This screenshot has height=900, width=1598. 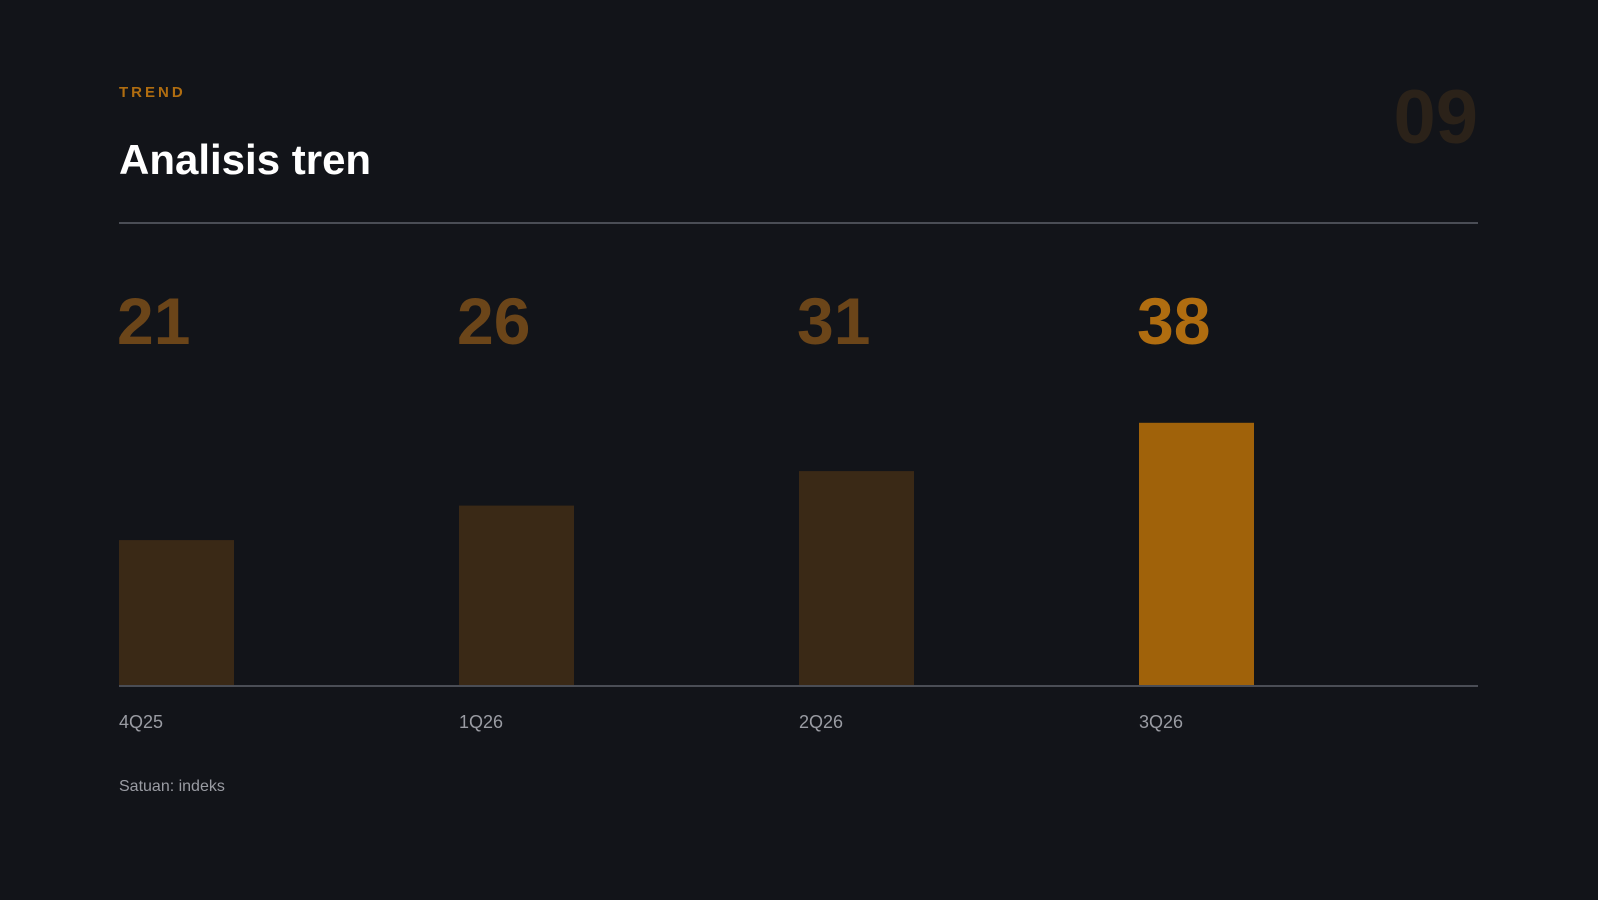 What do you see at coordinates (821, 722) in the screenshot?
I see `x-tick-label: 2Q26` at bounding box center [821, 722].